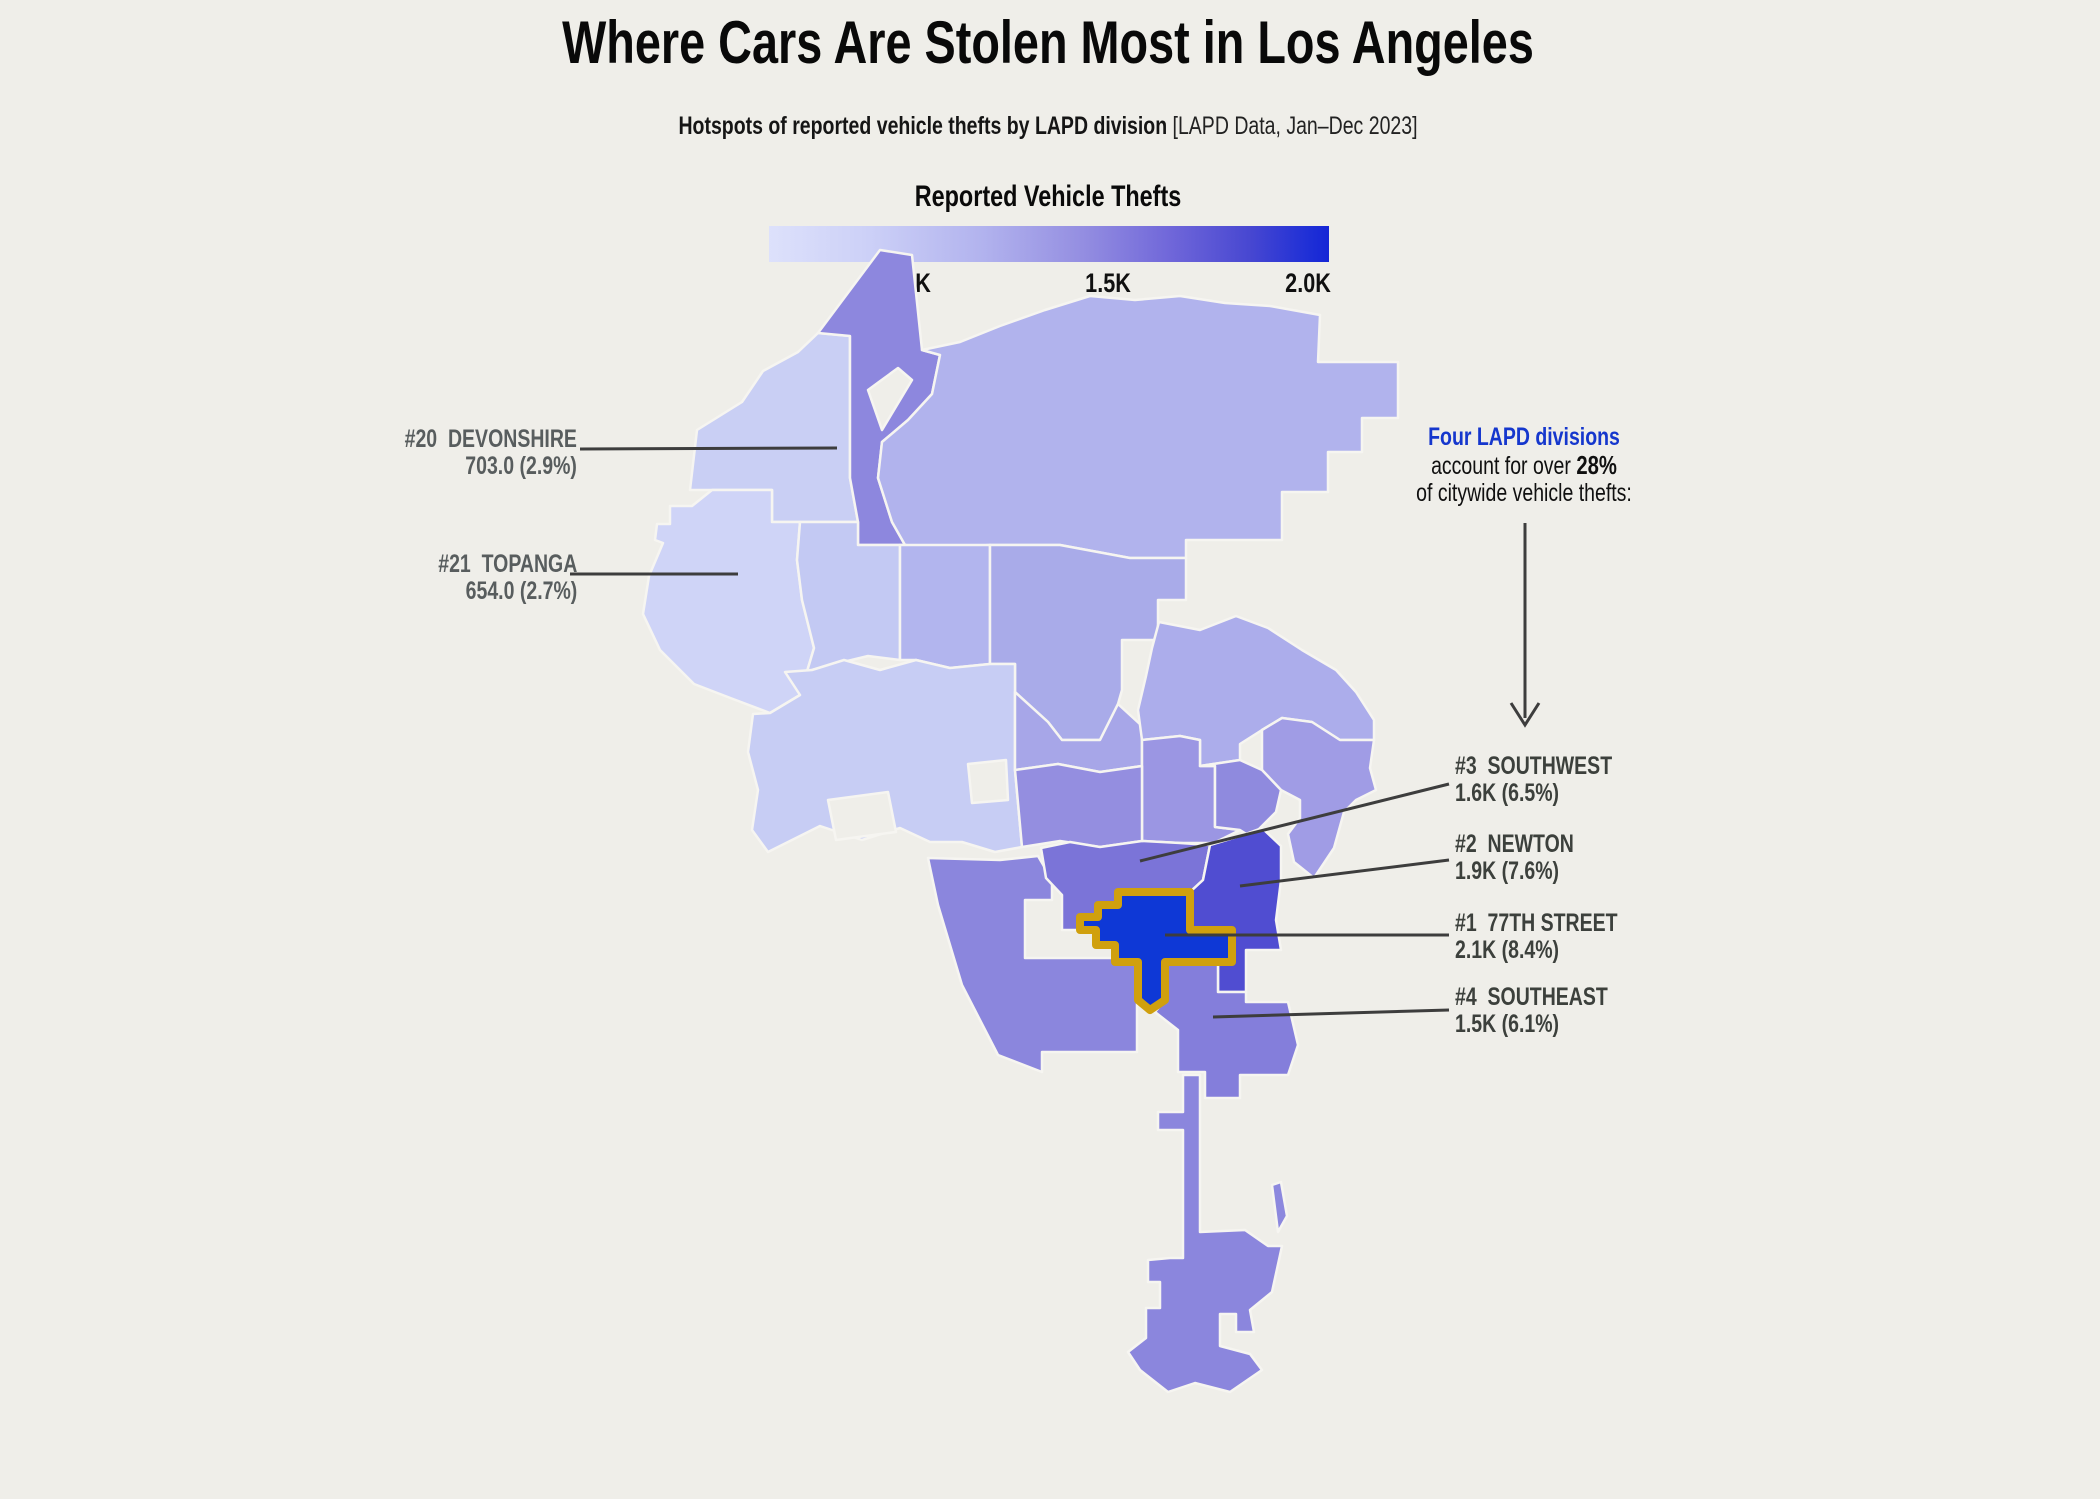  I want to click on legend-tick-2: 1.5K, so click(1108, 283).